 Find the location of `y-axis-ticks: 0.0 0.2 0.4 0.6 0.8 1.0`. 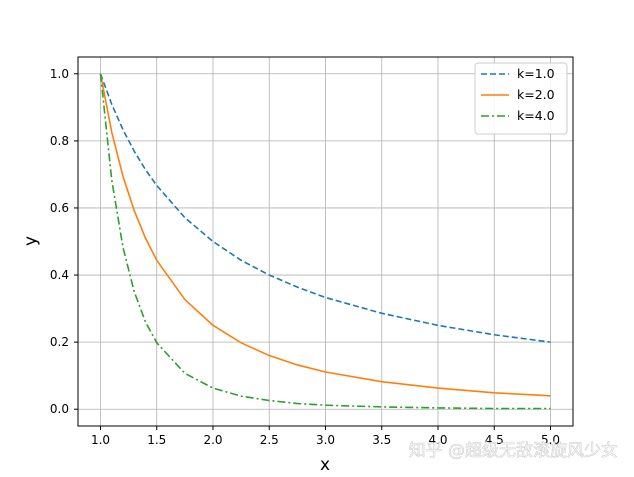

y-axis-ticks: 0.0 0.2 0.4 0.6 0.8 1.0 is located at coordinates (64, 241).